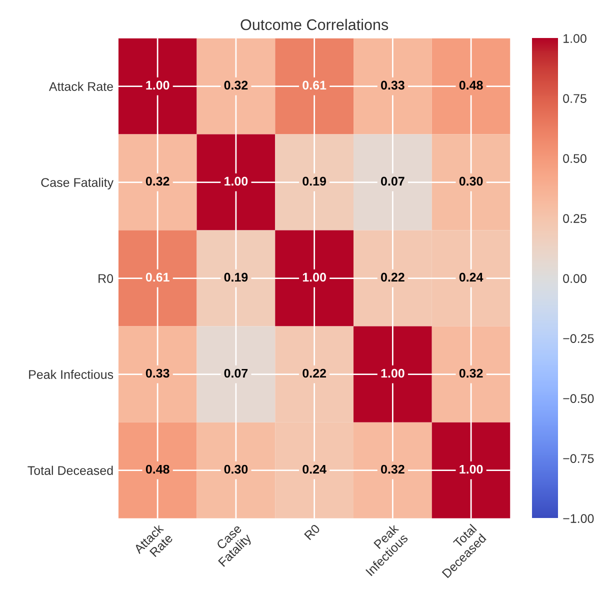  Describe the element at coordinates (106, 278) in the screenshot. I see `y-tick-label: R0` at that location.